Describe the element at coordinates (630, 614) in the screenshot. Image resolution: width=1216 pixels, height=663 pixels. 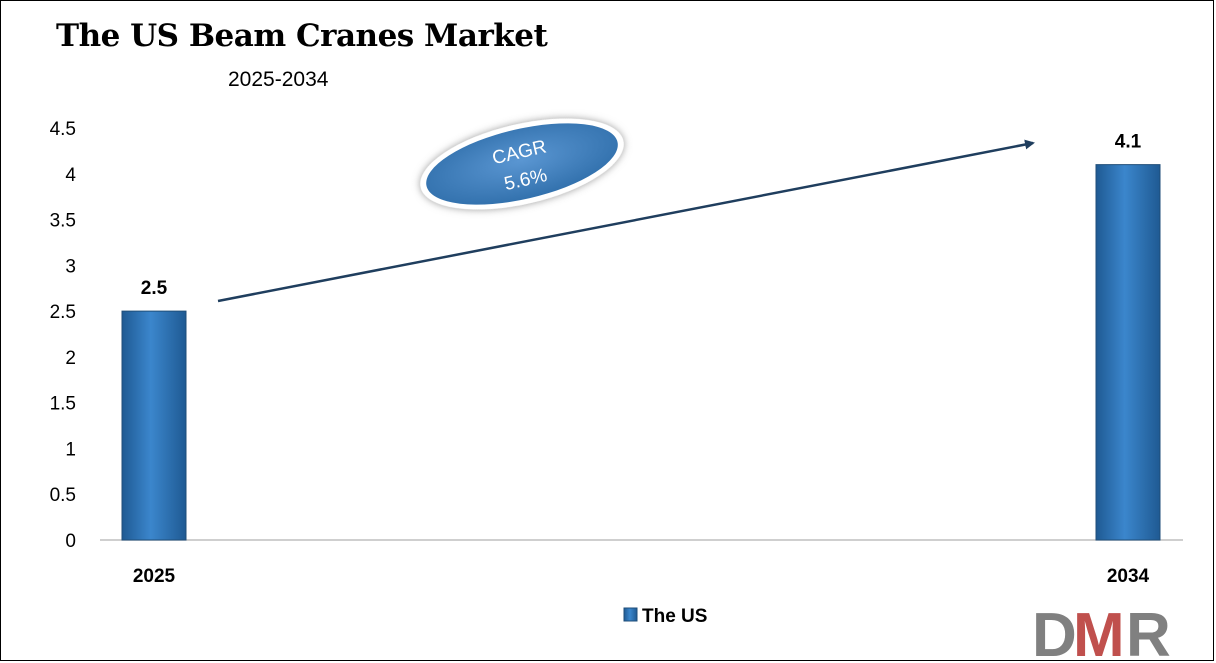
I see `legend-swatch` at that location.